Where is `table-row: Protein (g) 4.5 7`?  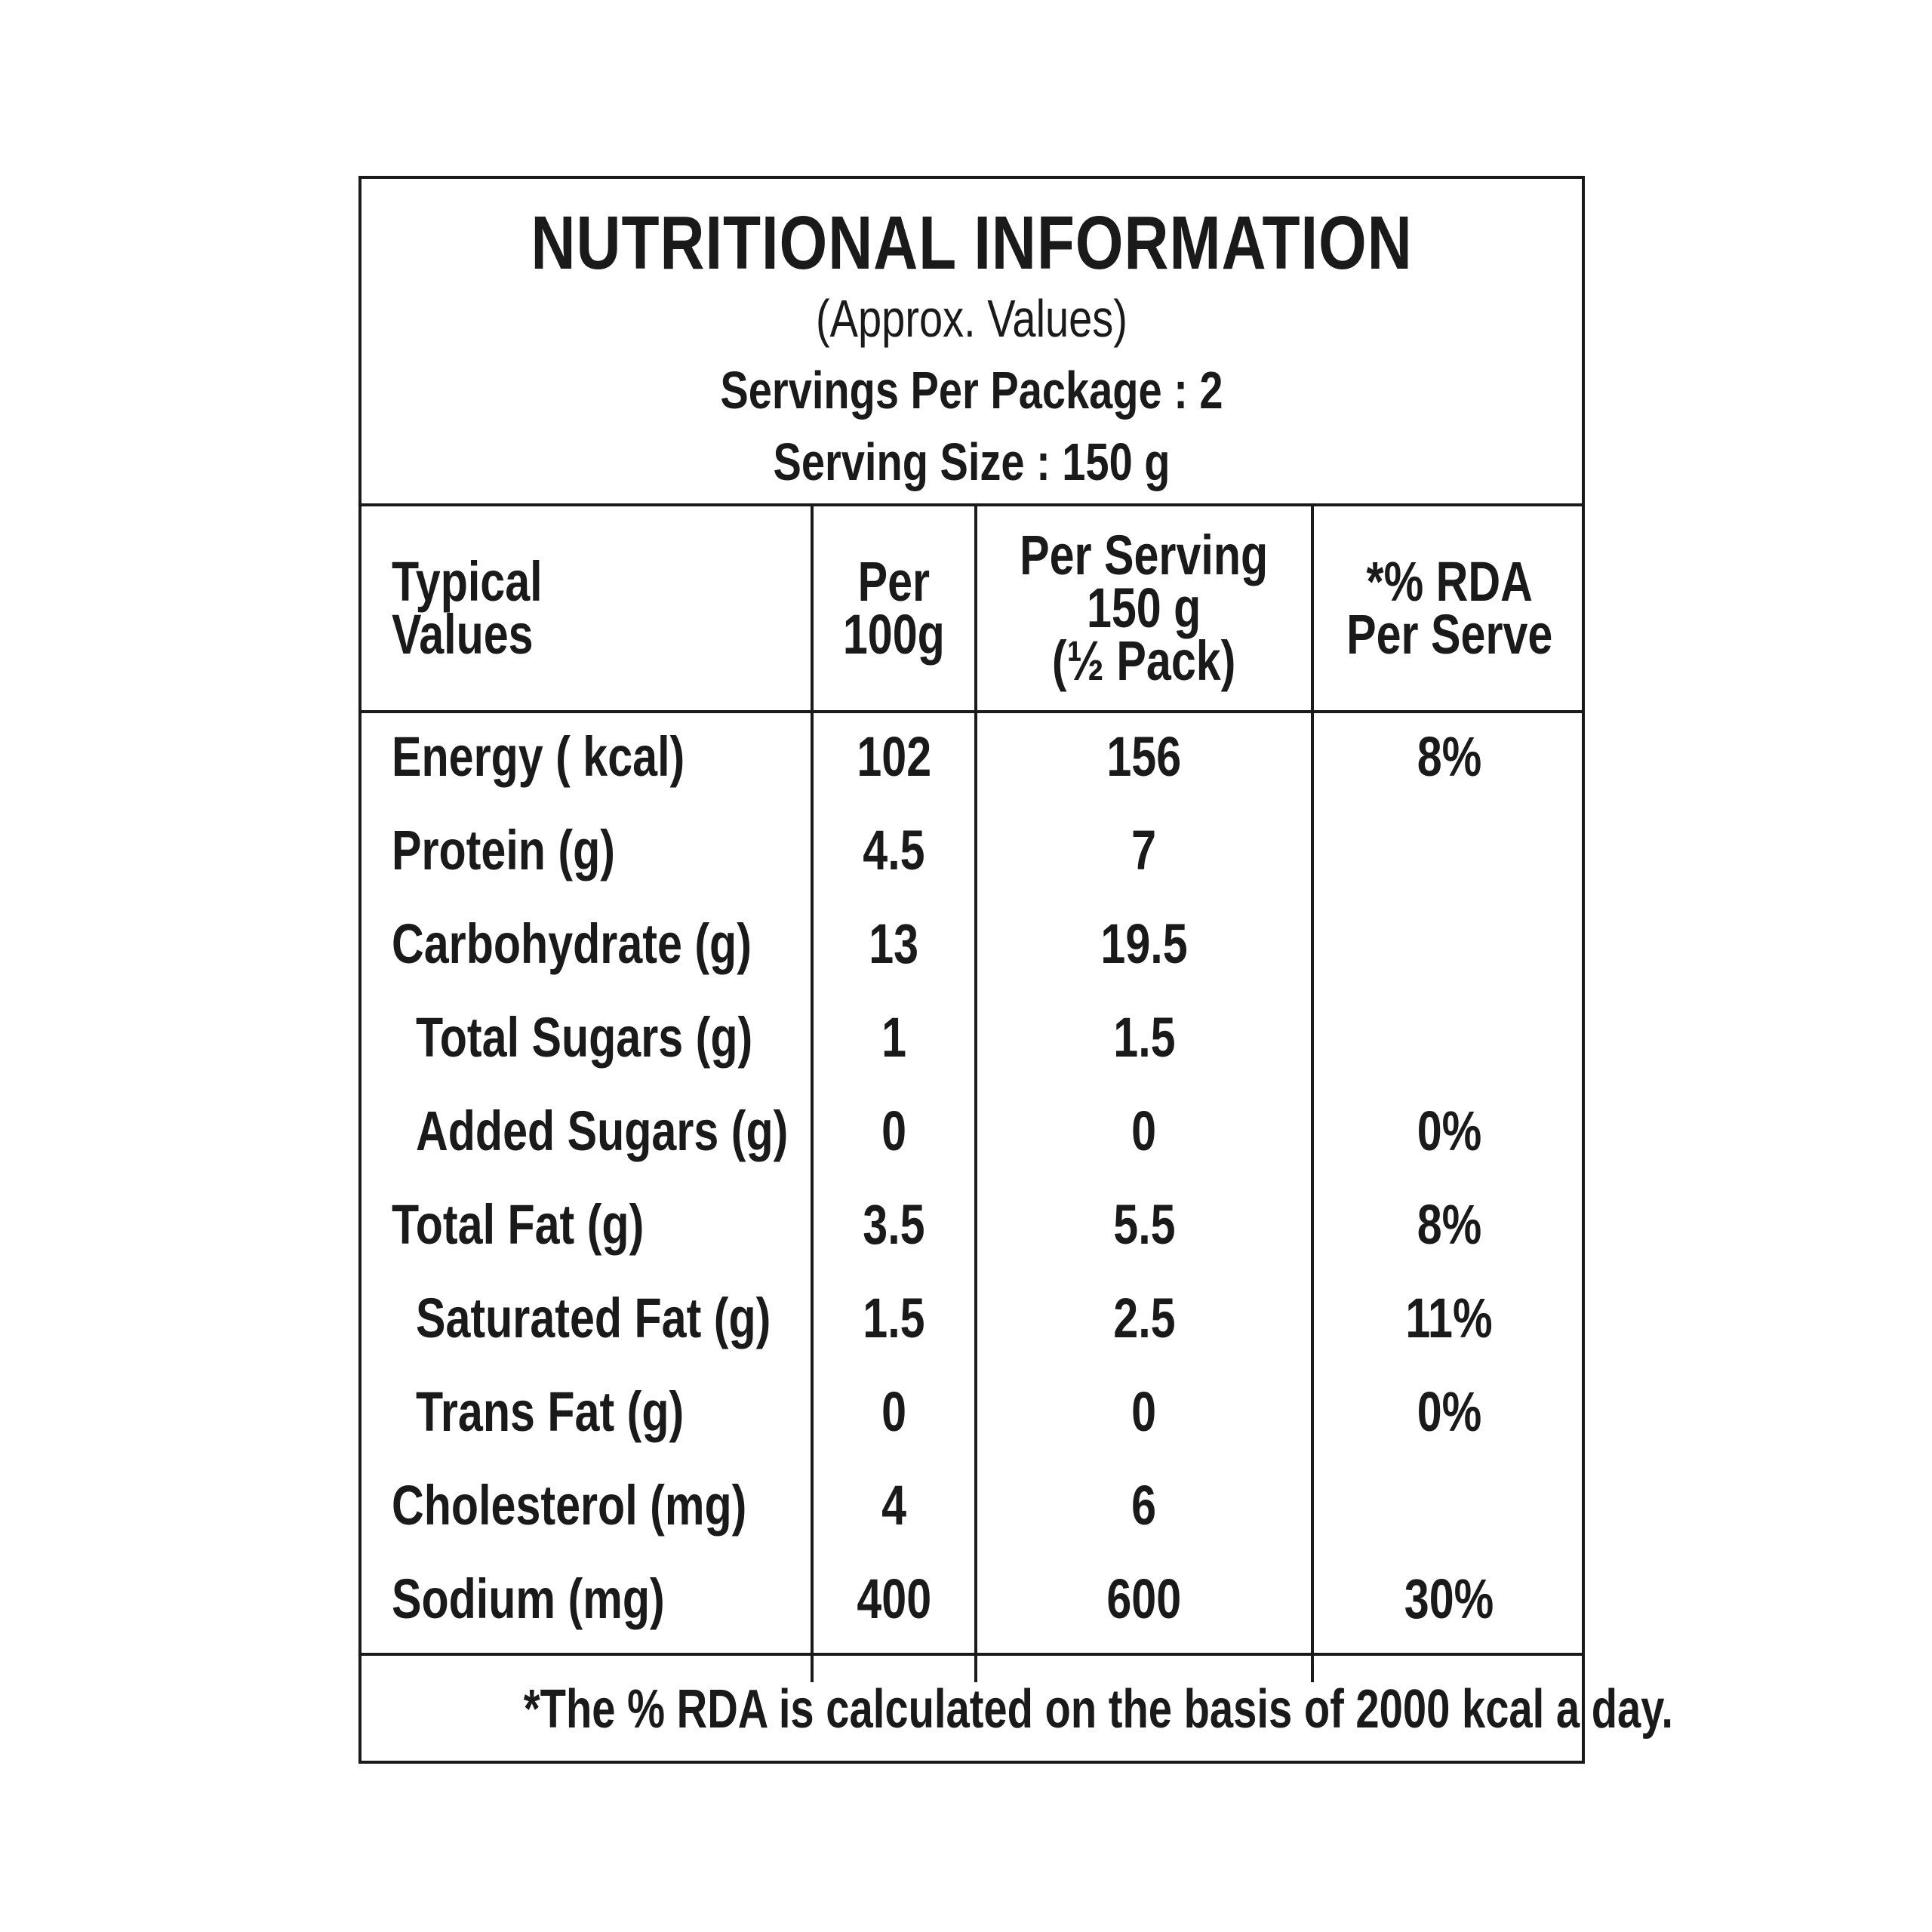
table-row: Protein (g) 4.5 7 is located at coordinates (971, 850).